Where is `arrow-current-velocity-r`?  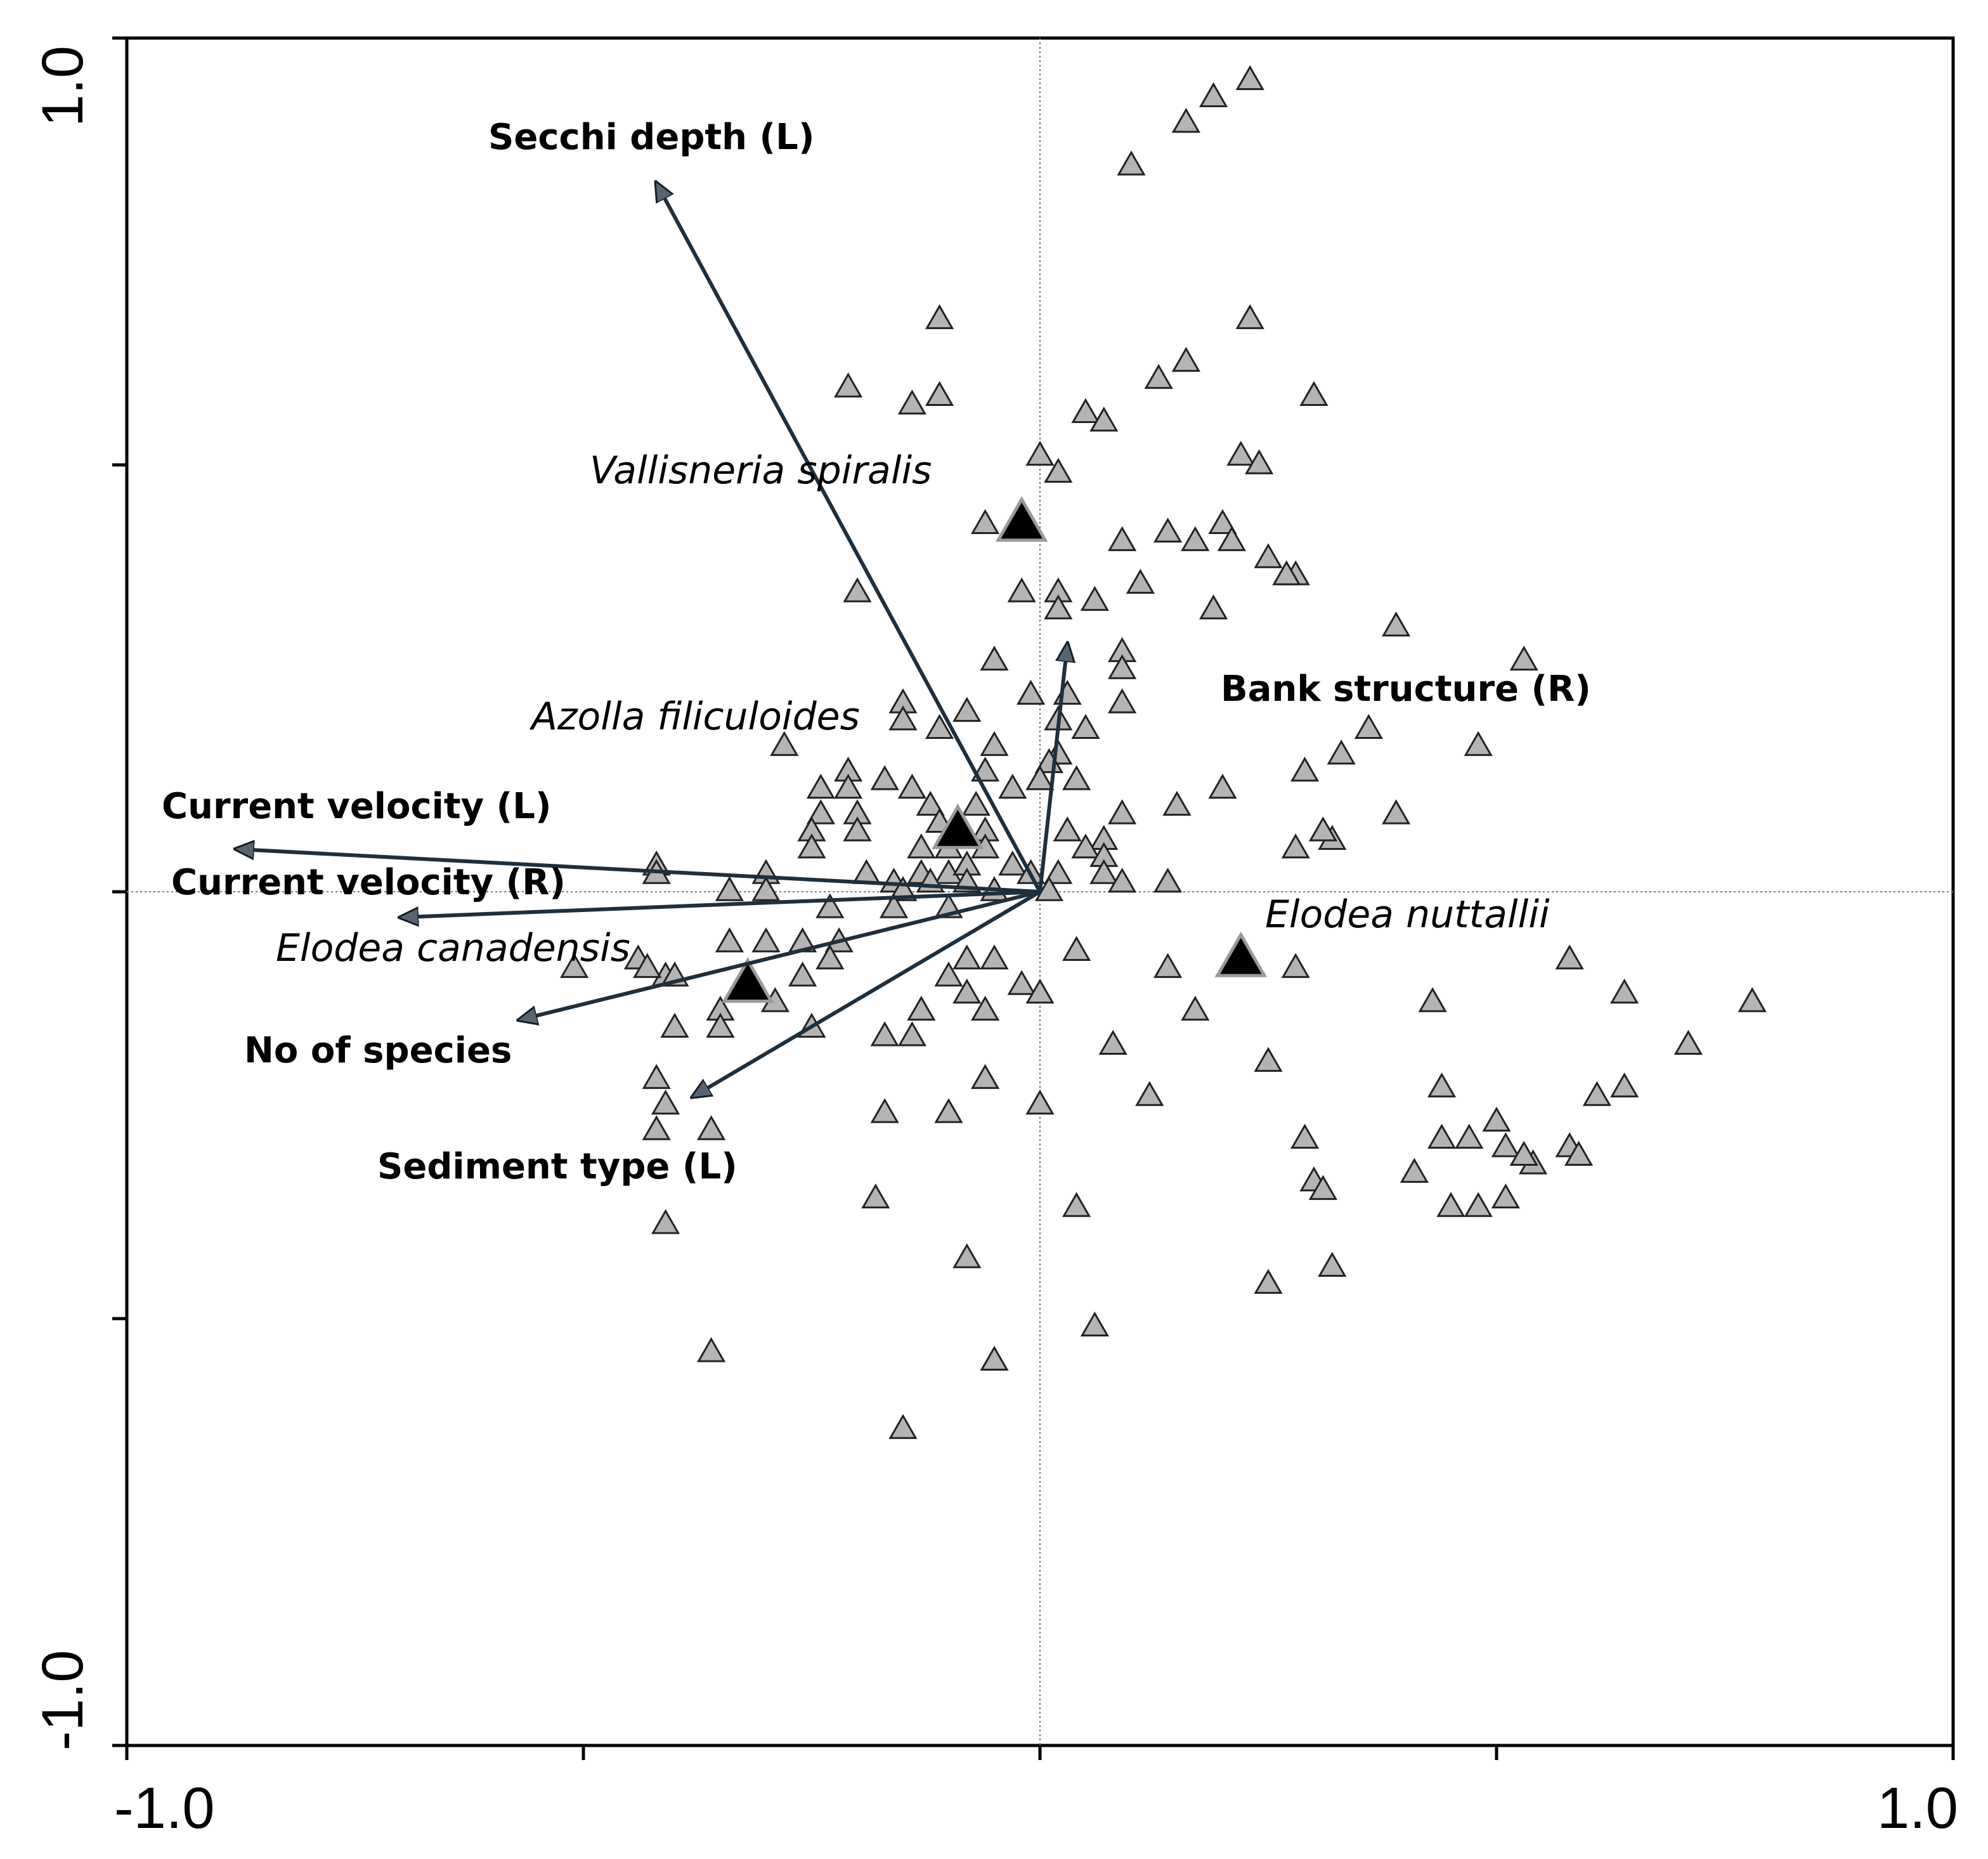 arrow-current-velocity-r is located at coordinates (721, 903).